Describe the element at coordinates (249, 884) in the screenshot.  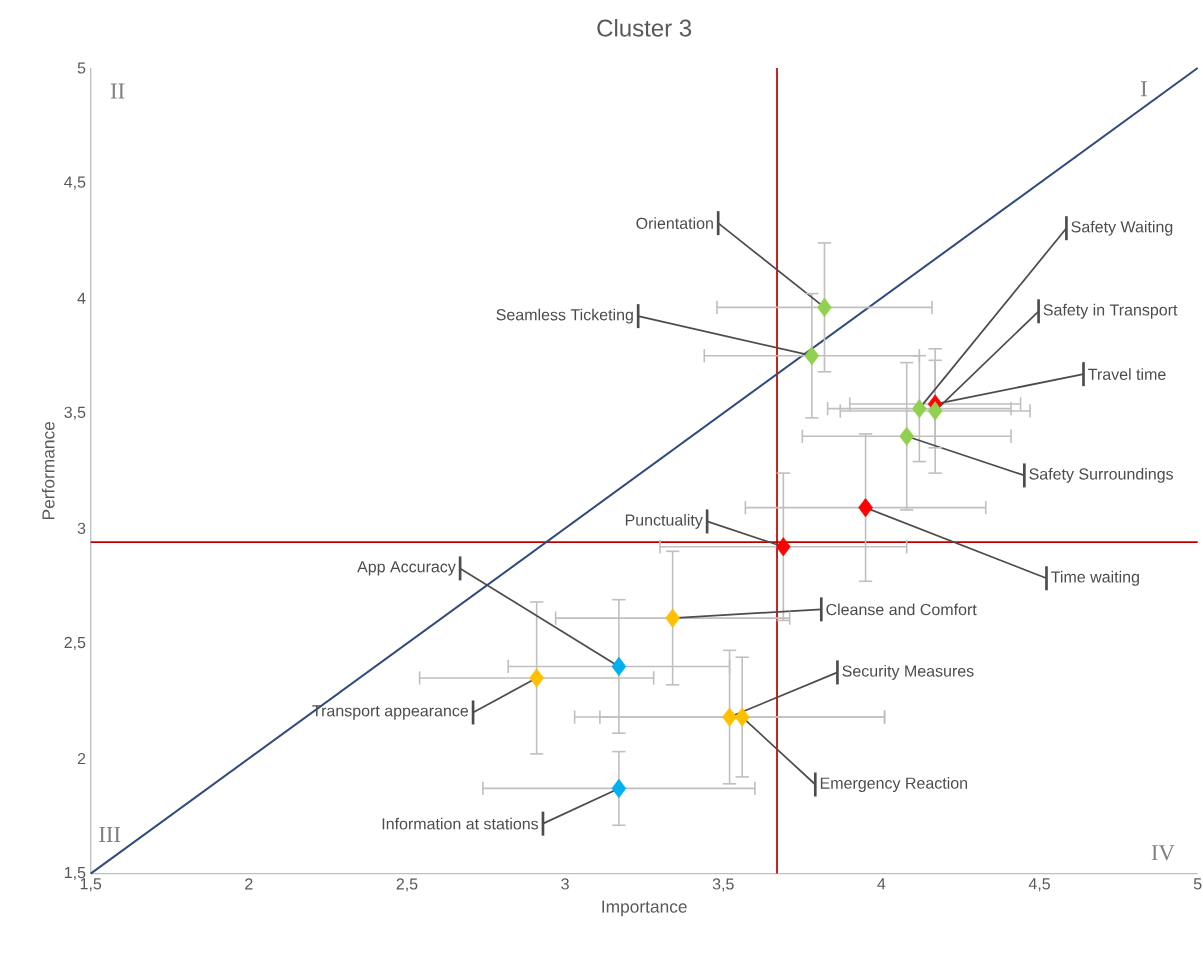
I see `x-tick-label: 2` at that location.